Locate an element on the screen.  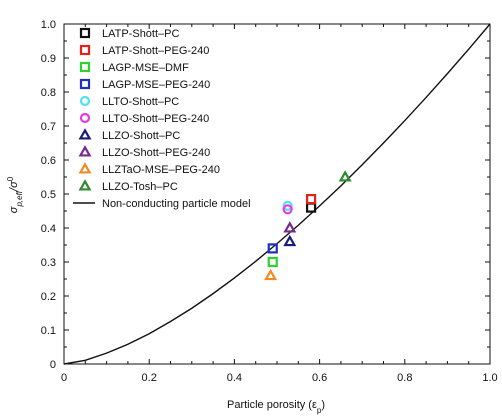
y-tick-label: 0.7 is located at coordinates (48, 127).